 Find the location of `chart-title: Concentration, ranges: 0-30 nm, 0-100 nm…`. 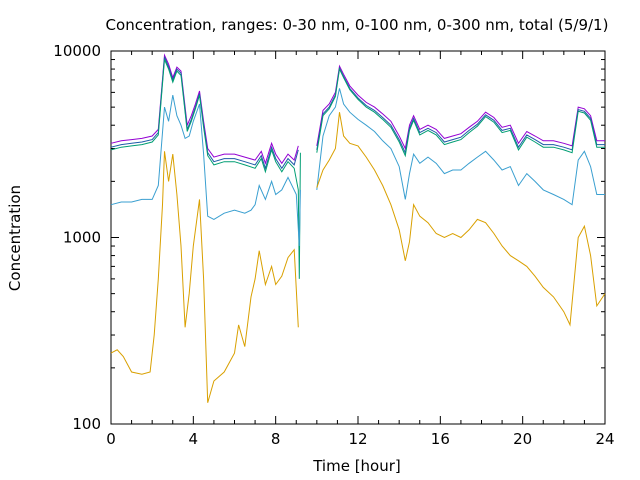

chart-title: Concentration, ranges: 0-30 nm, 0-100 nm… is located at coordinates (357, 25).